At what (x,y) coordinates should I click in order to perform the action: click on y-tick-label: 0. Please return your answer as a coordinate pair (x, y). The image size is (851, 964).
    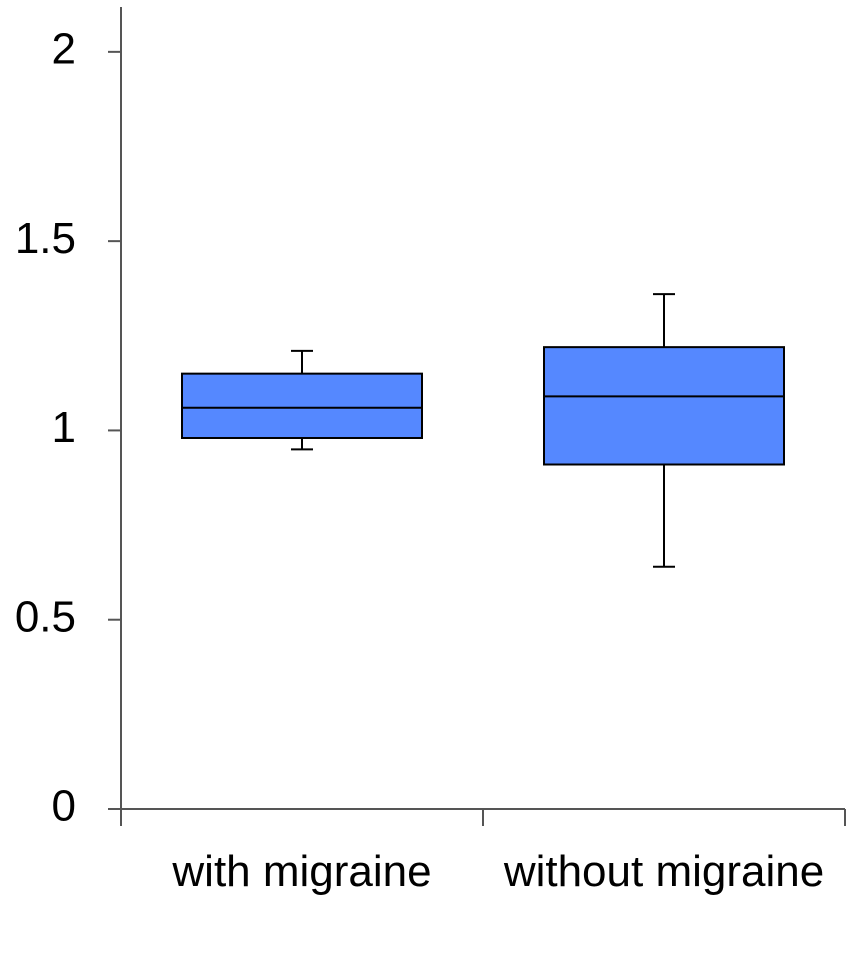
    Looking at the image, I should click on (64, 806).